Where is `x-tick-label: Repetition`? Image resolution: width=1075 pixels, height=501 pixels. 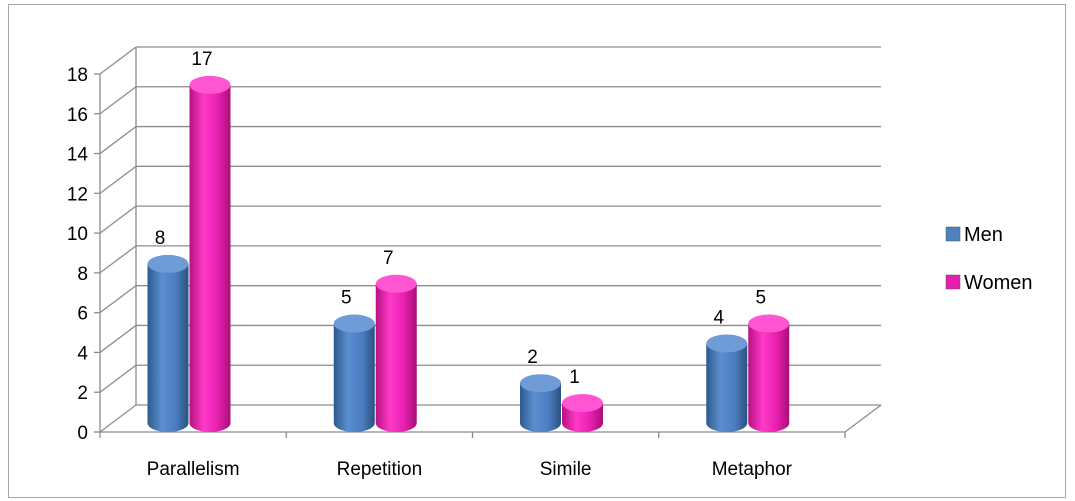
x-tick-label: Repetition is located at coordinates (380, 469).